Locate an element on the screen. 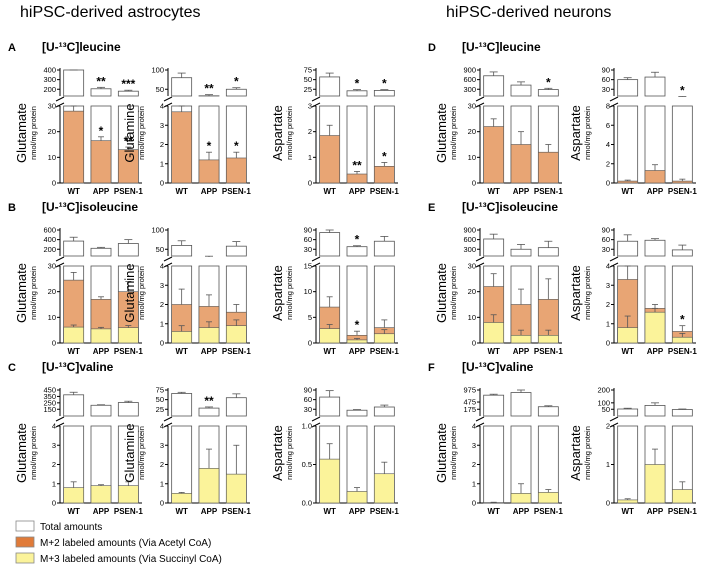  legend-label-total: Total amounts is located at coordinates (71, 527).